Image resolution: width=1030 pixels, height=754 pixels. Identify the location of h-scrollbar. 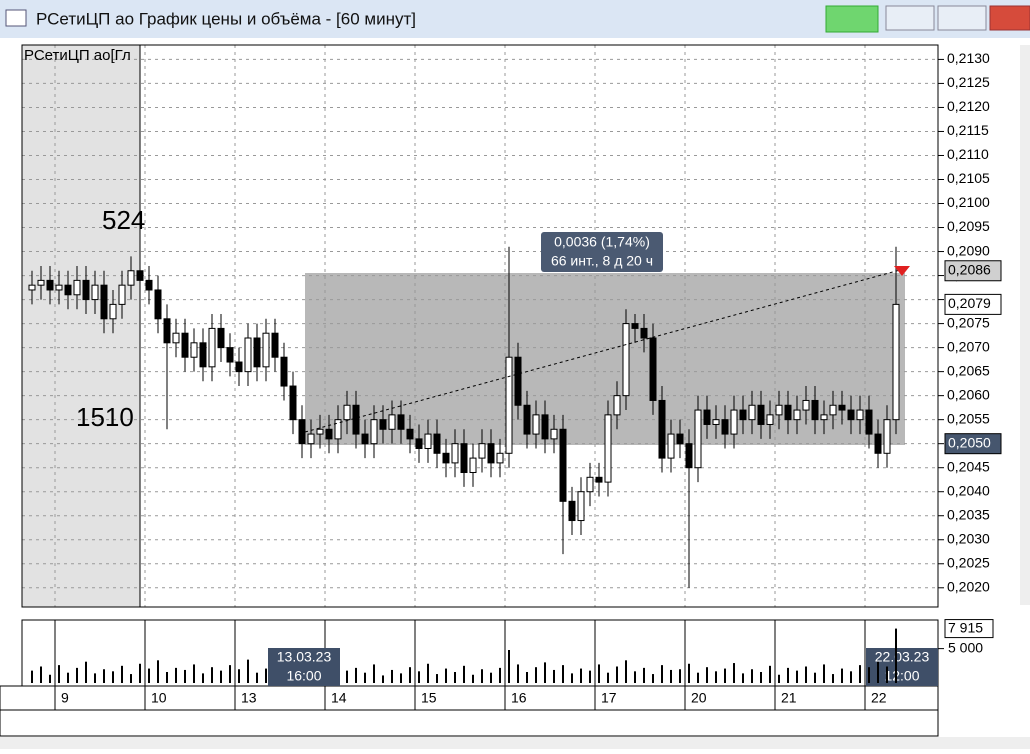
(515, 743).